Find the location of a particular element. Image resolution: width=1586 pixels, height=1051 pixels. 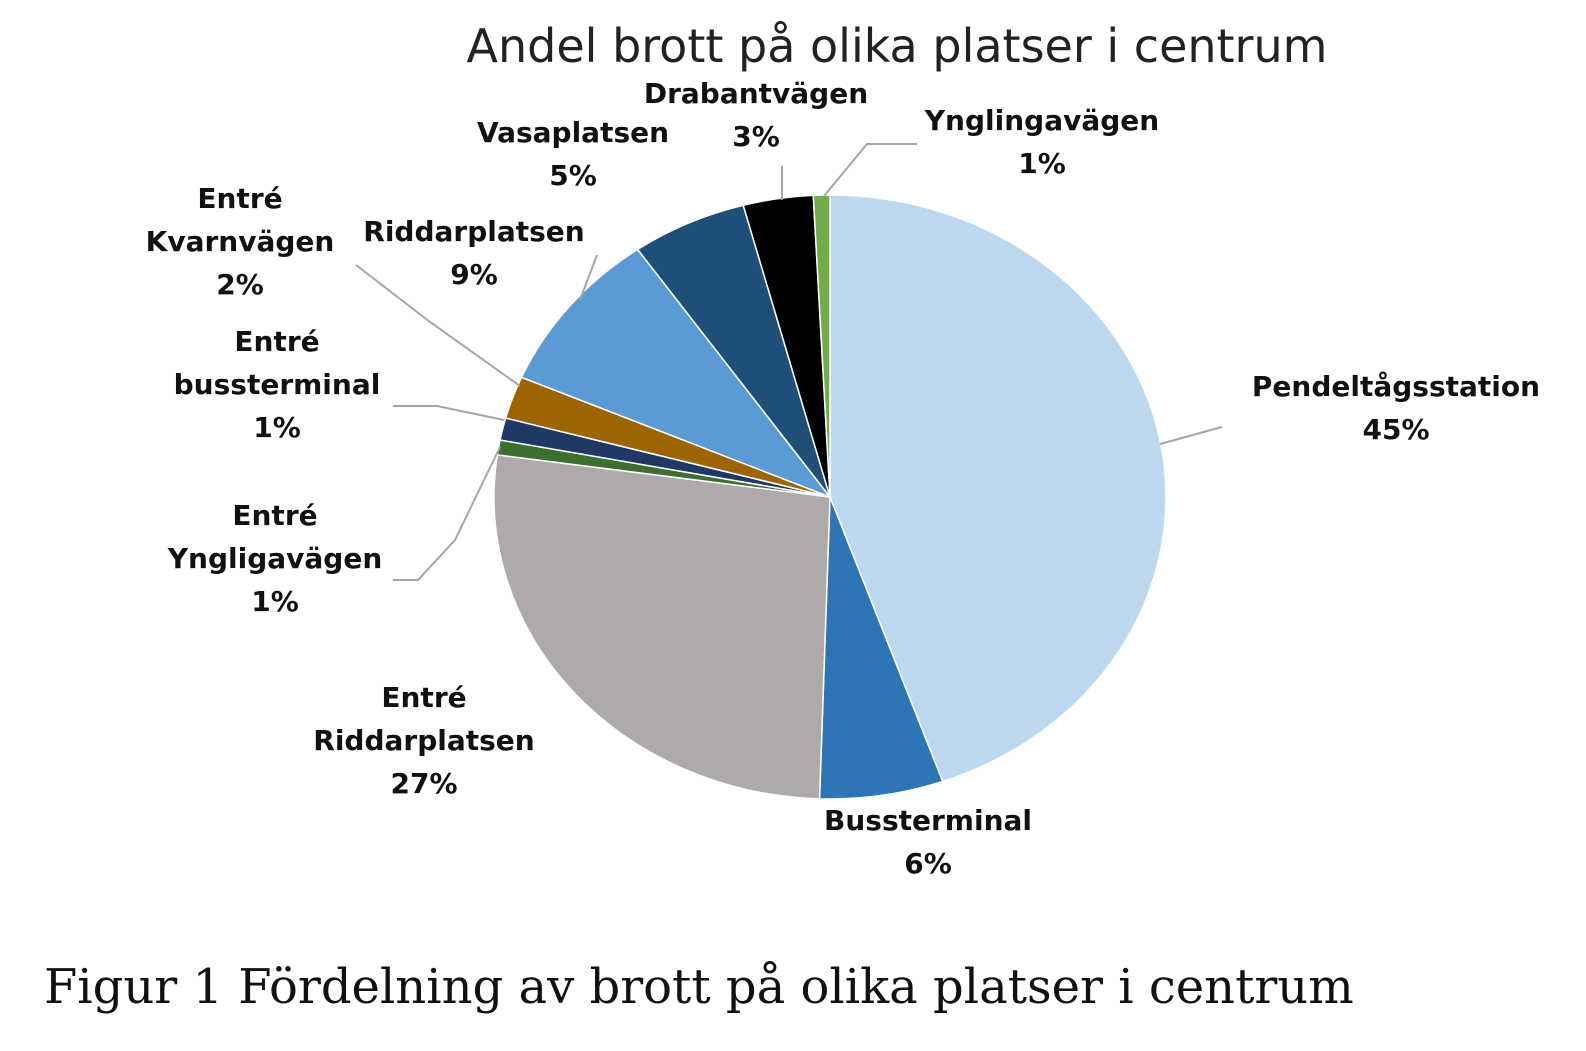

slice-label-5: Entré bussterminal 1% is located at coordinates (277, 384).